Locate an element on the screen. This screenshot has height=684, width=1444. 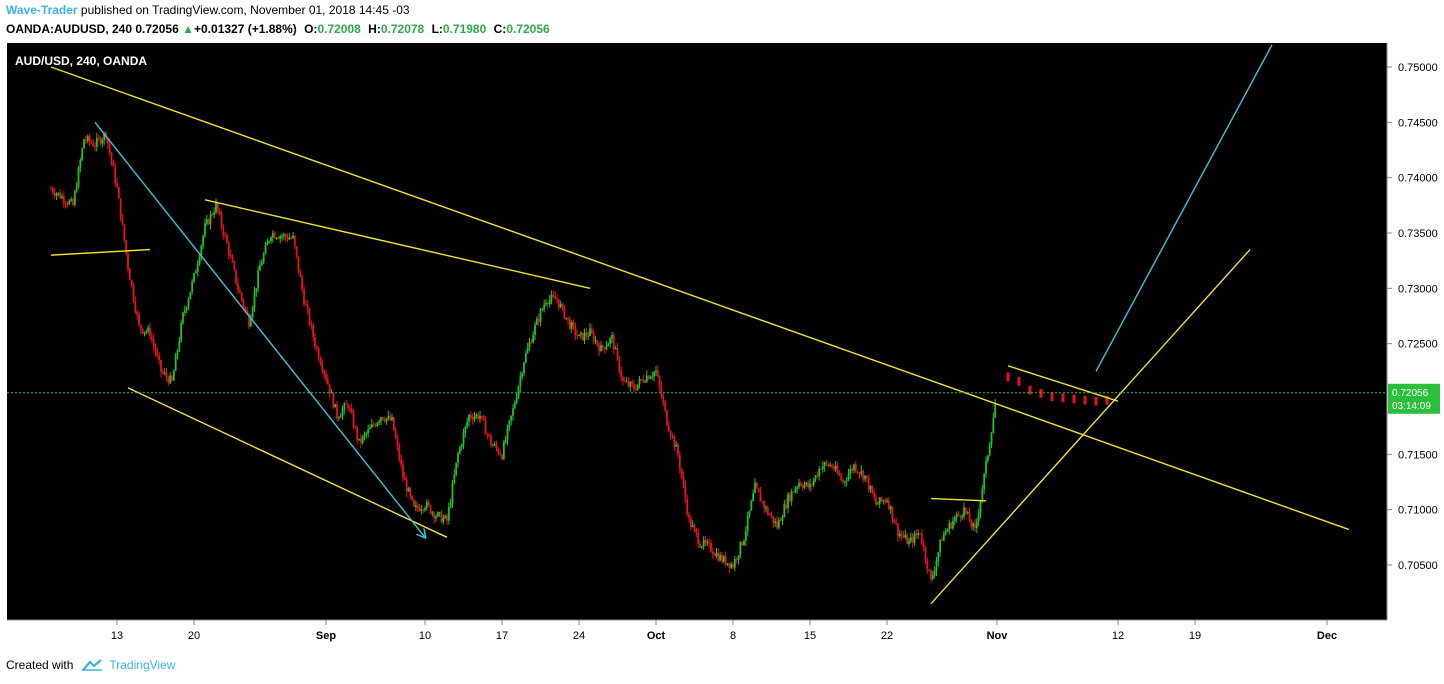
time-tick-label: 12 is located at coordinates (1118, 636).